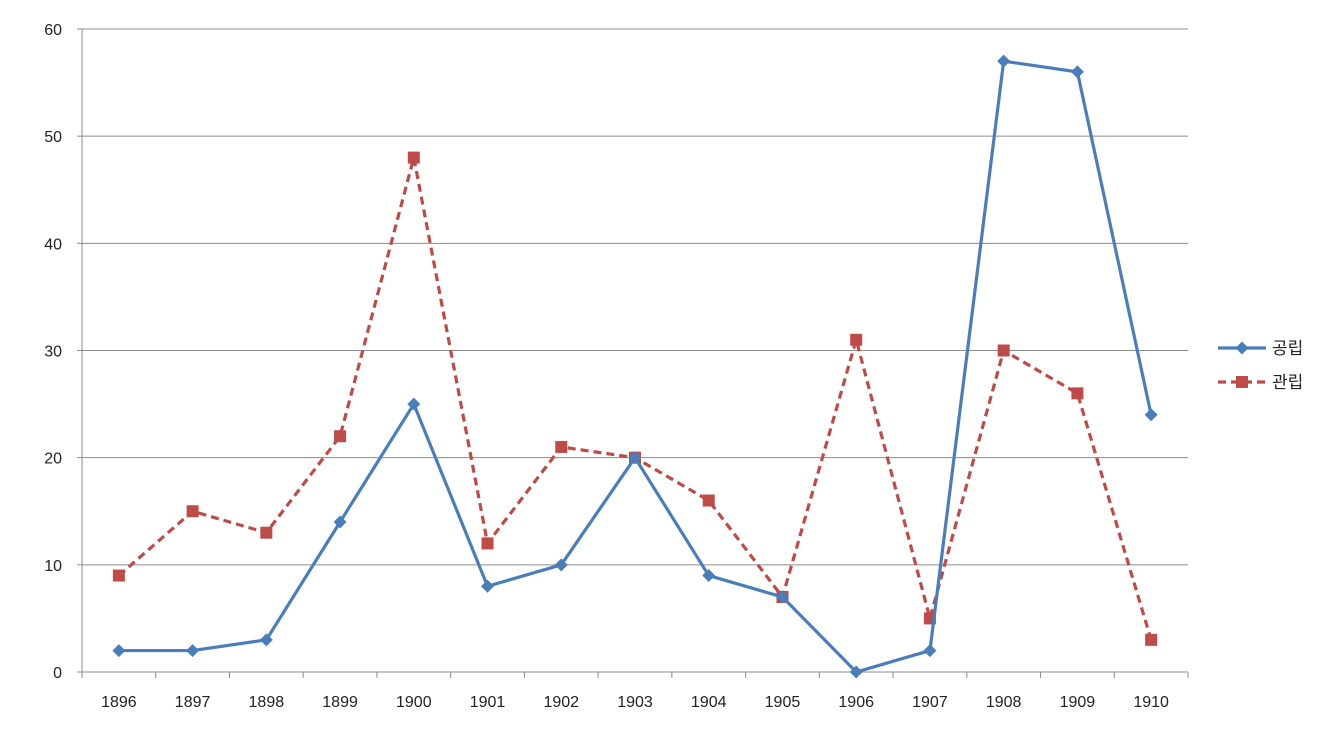  What do you see at coordinates (1287, 383) in the screenshot?
I see `legend-dashed-label: 관립` at bounding box center [1287, 383].